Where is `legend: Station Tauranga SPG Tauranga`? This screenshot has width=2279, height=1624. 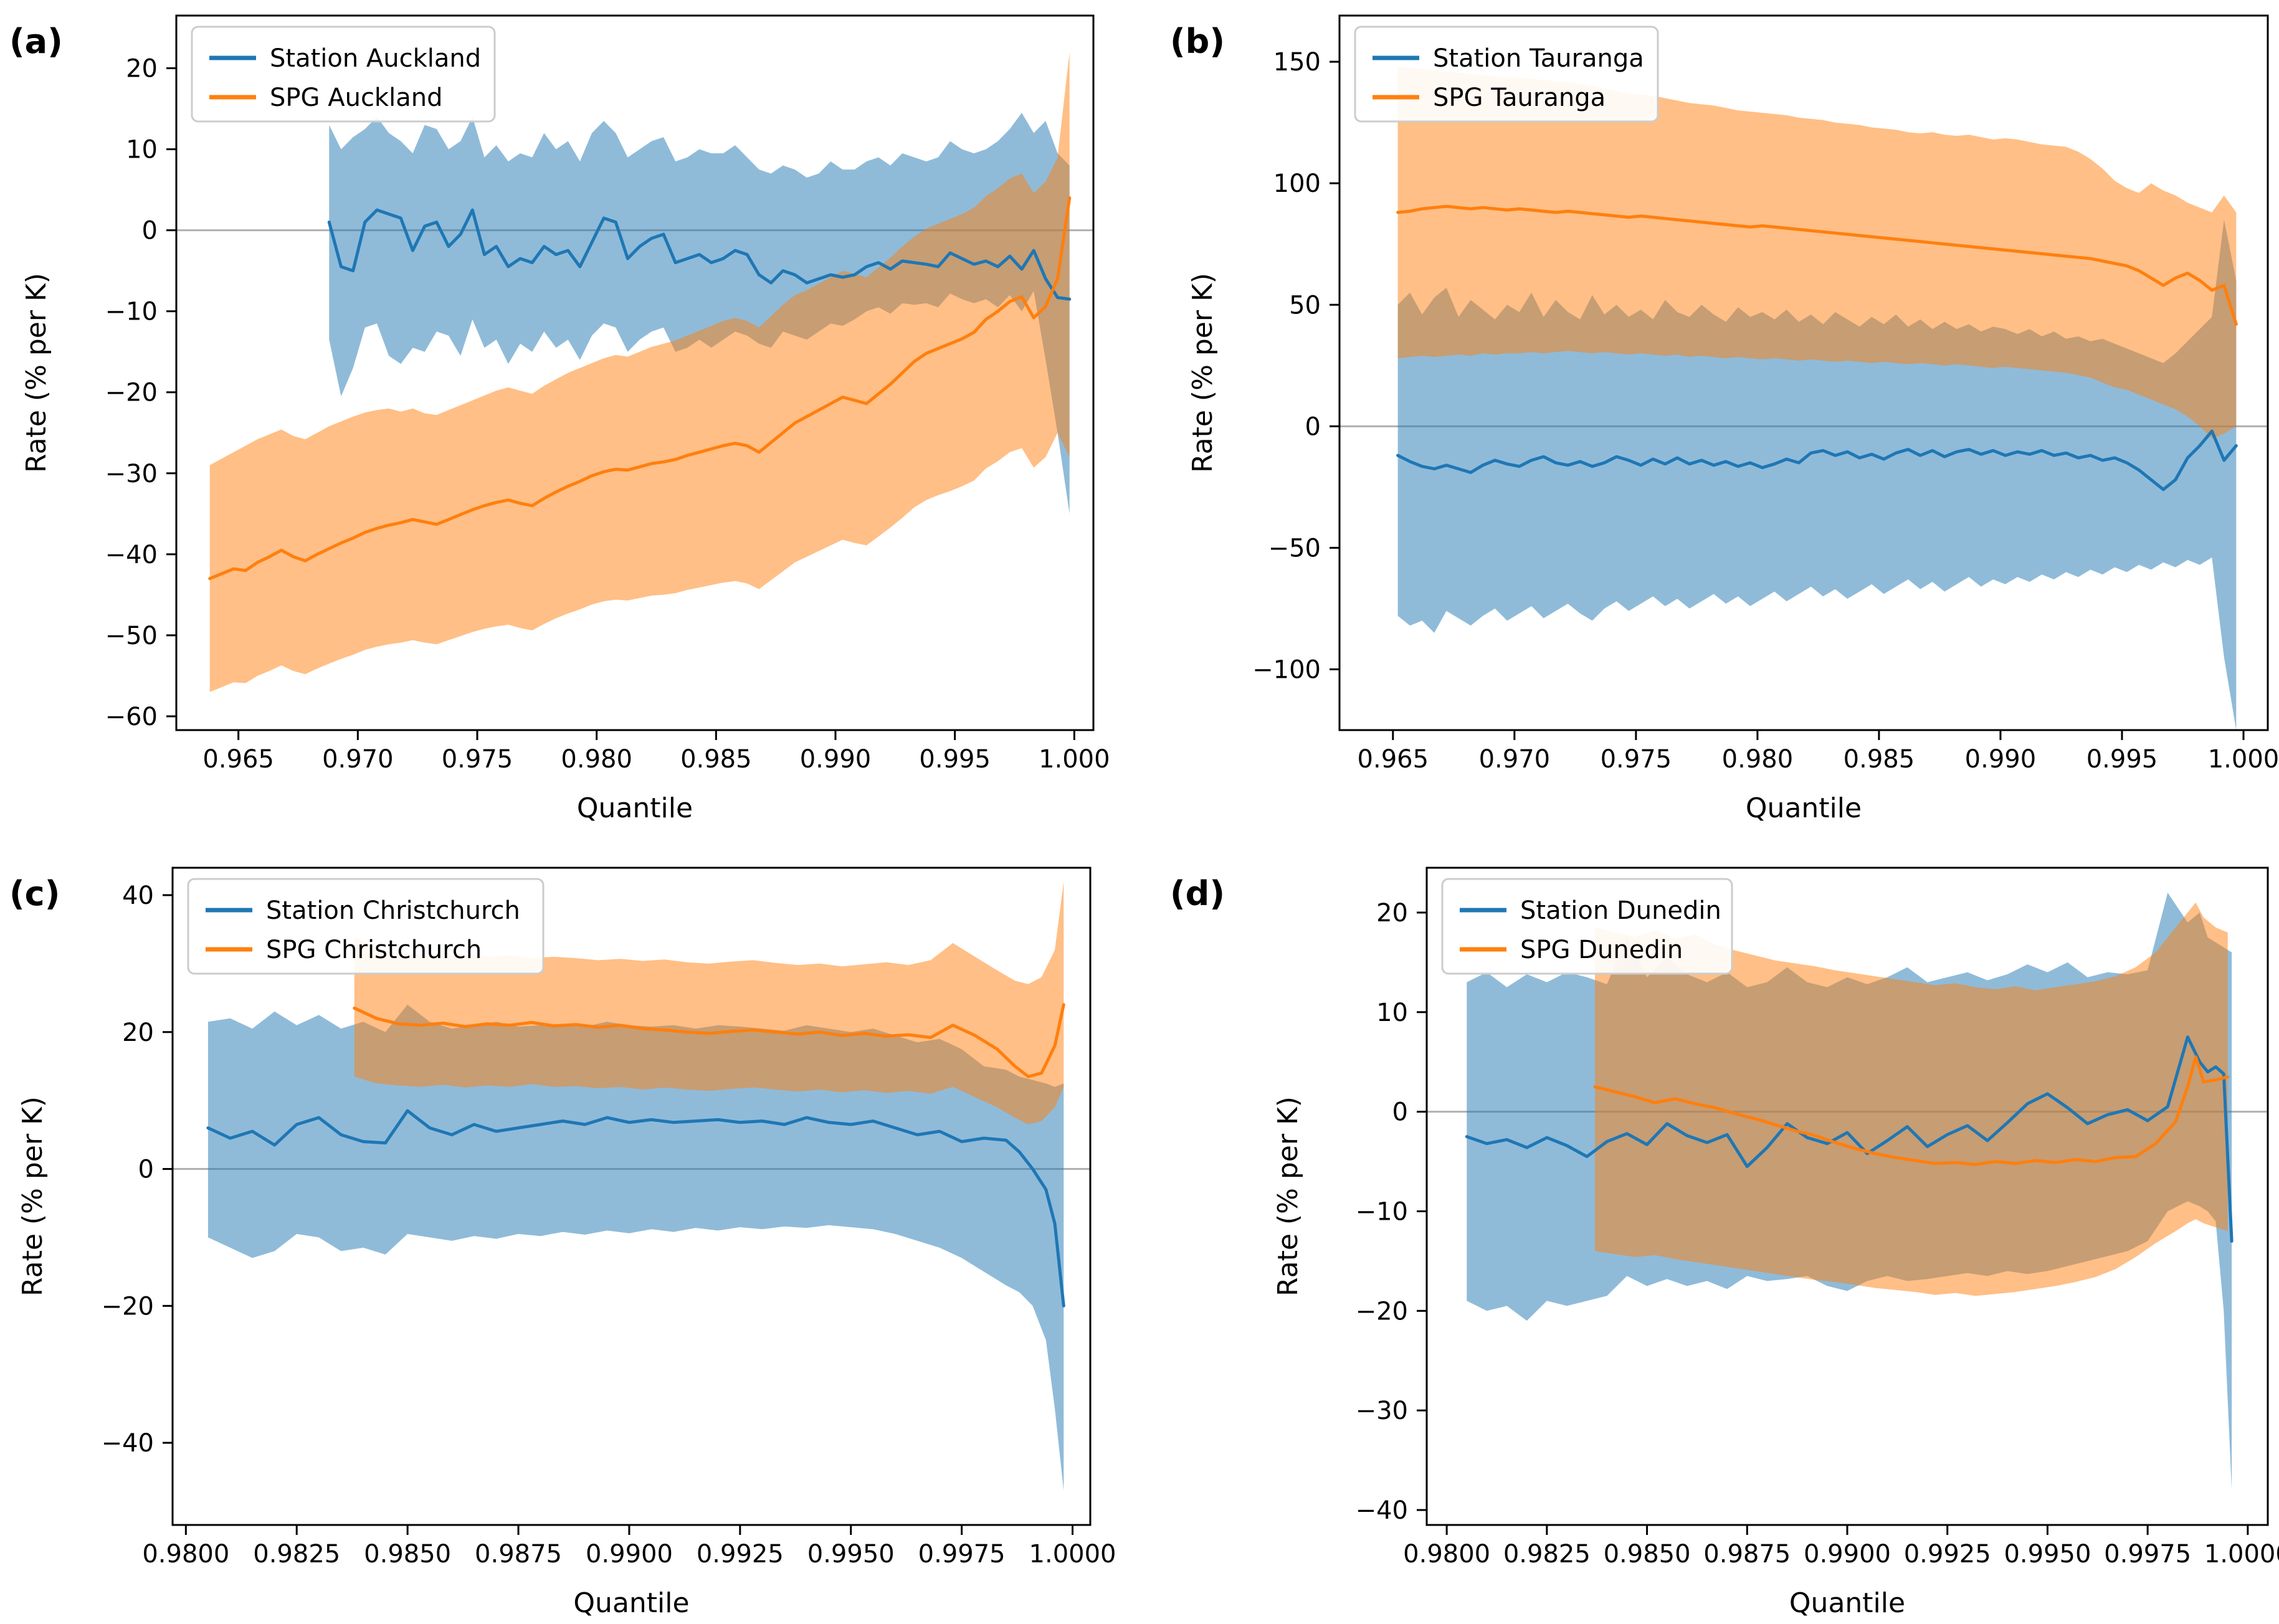
legend: Station Tauranga SPG Tauranga is located at coordinates (1506, 74).